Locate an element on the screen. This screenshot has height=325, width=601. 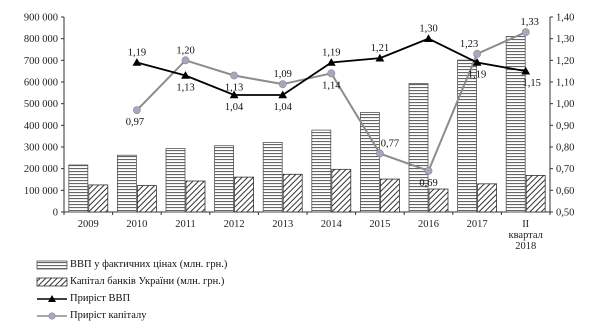
left-tick-label: 400 000 is located at coordinates (41, 126).